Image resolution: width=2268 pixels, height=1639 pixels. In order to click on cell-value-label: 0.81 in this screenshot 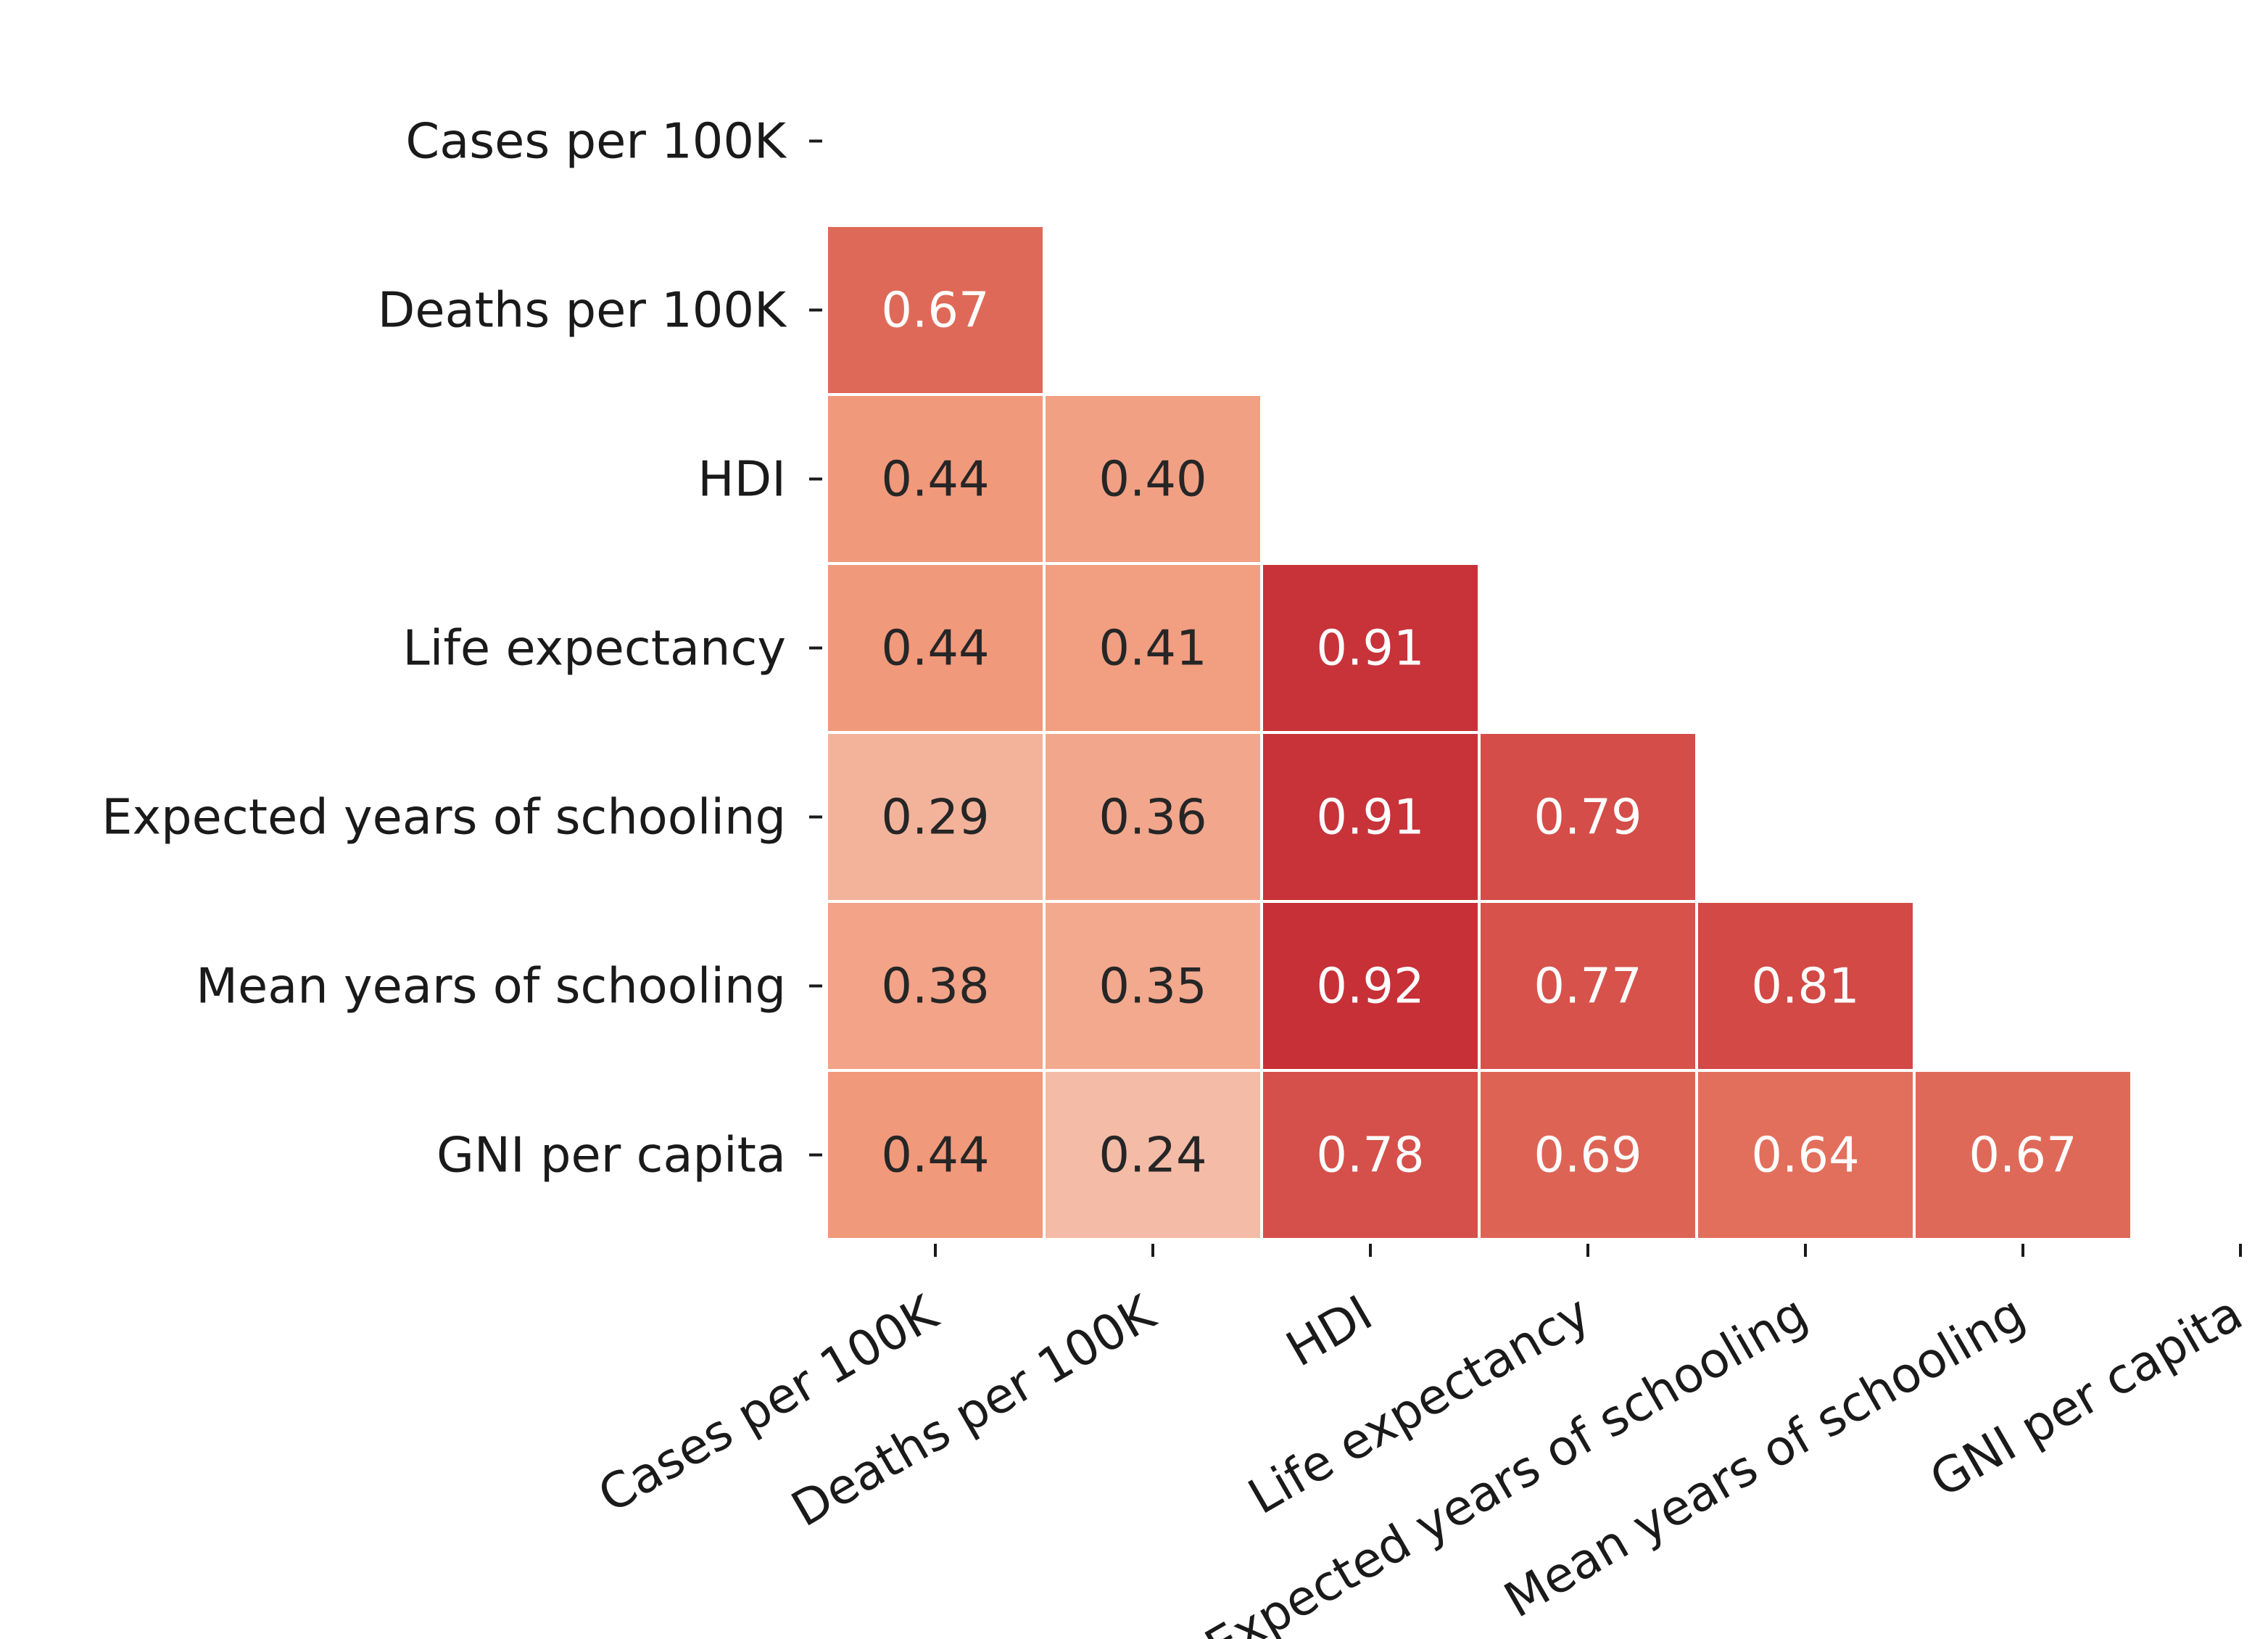, I will do `click(1805, 987)`.